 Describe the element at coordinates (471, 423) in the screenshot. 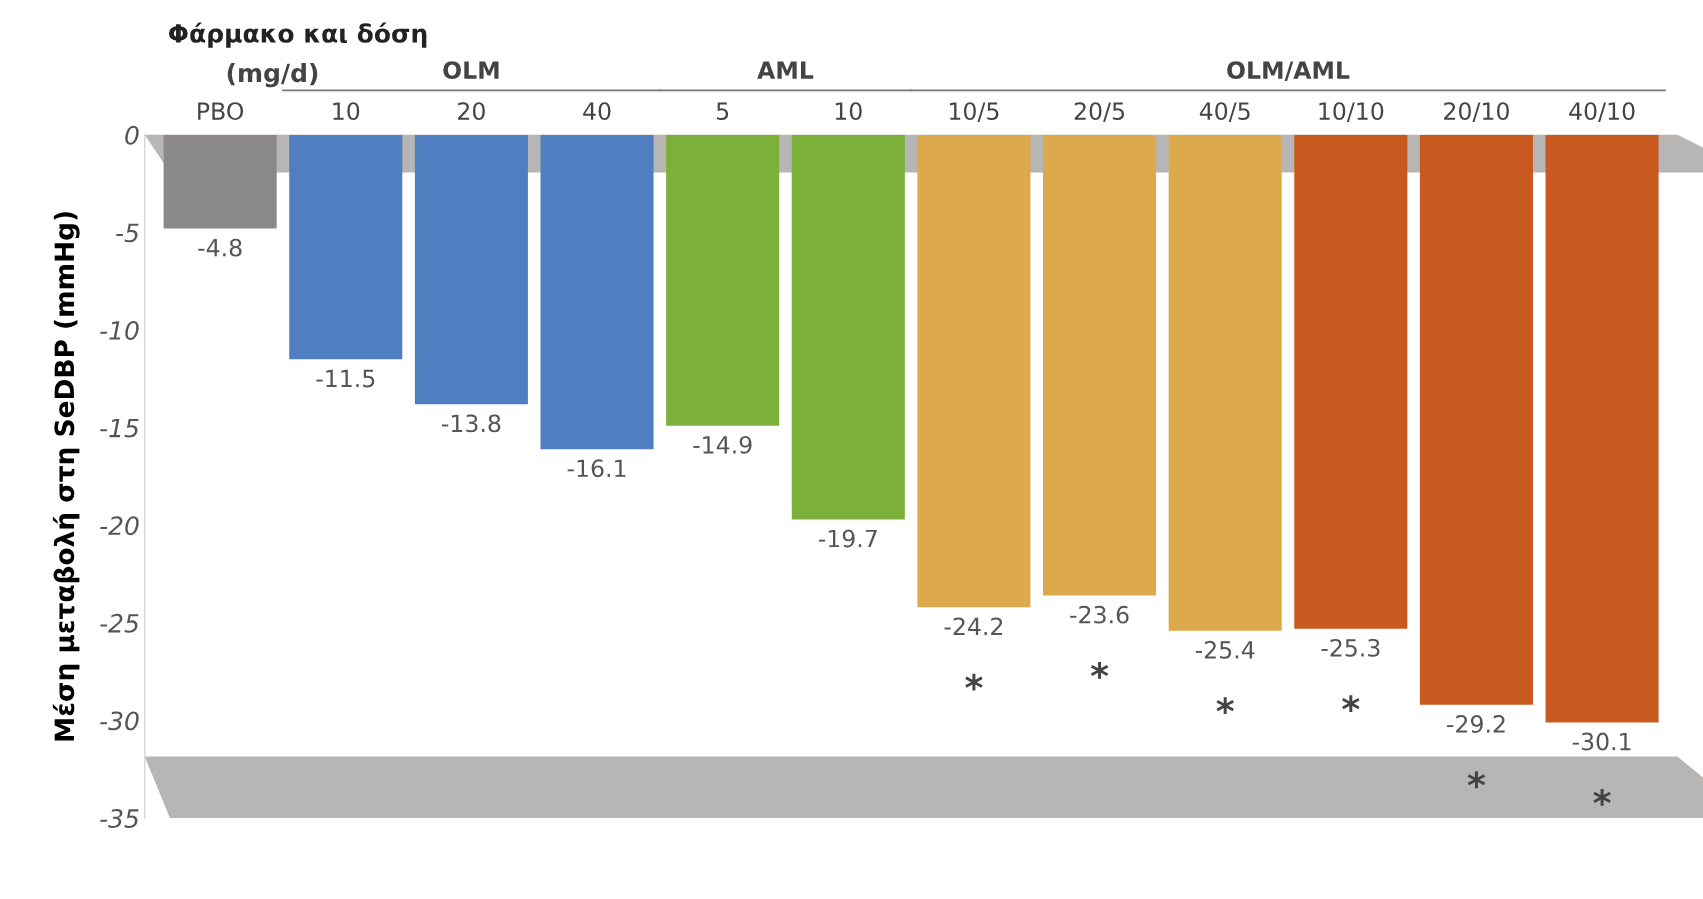

I see `data-label: -13.8` at that location.